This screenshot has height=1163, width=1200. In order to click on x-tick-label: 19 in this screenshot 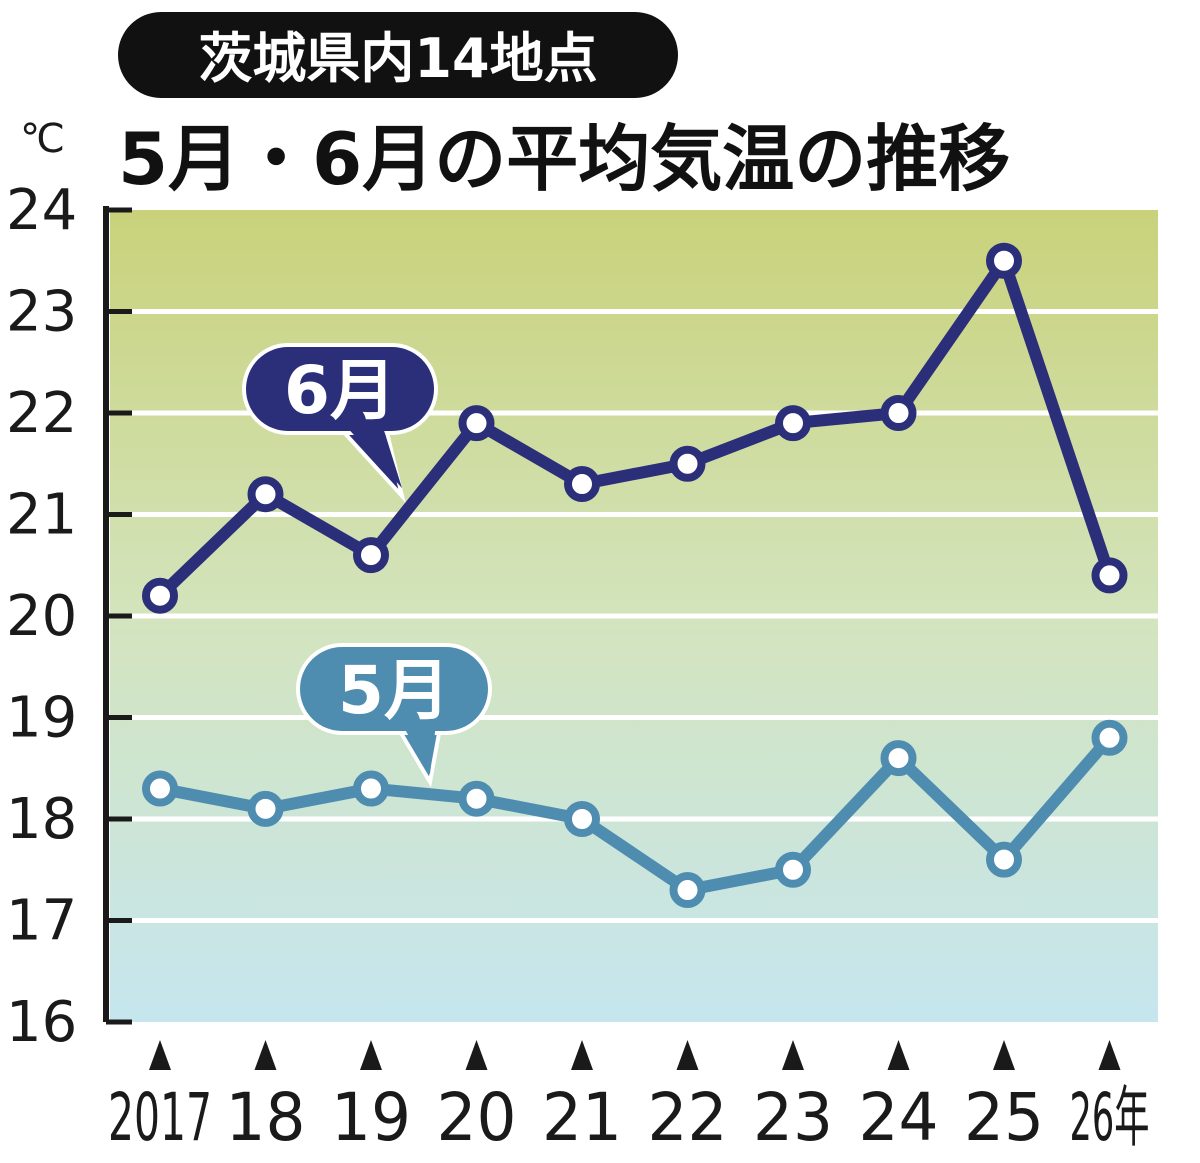, I will do `click(371, 1117)`.